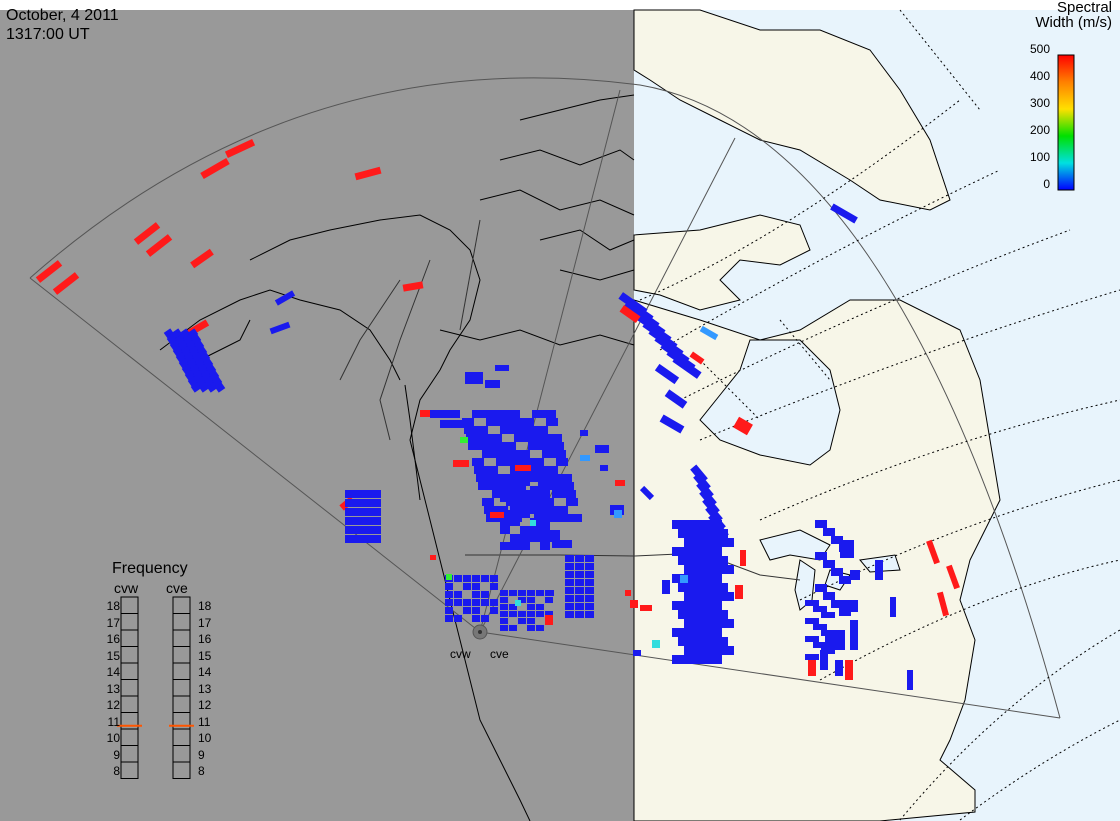 This screenshot has width=1120, height=821. Describe the element at coordinates (1039, 157) in the screenshot. I see `scale-label-100: 100` at that location.